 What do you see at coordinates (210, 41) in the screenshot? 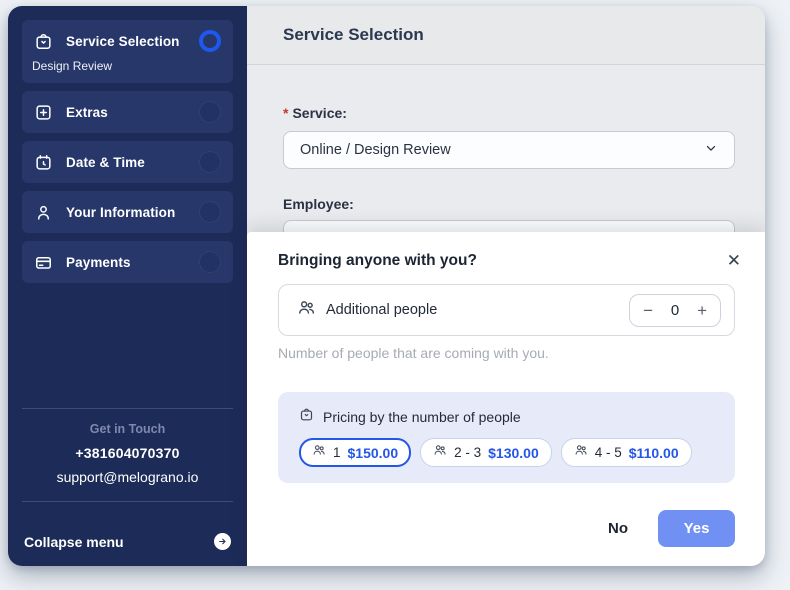
I see `step-status-active` at bounding box center [210, 41].